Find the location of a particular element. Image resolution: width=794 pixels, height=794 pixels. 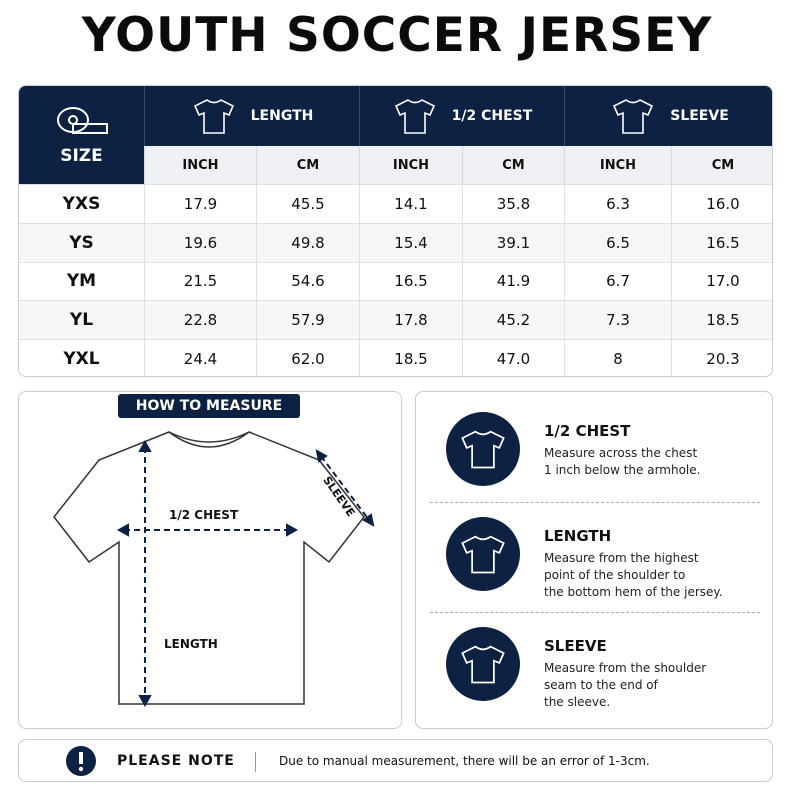

shirt-diagram is located at coordinates (214, 569).